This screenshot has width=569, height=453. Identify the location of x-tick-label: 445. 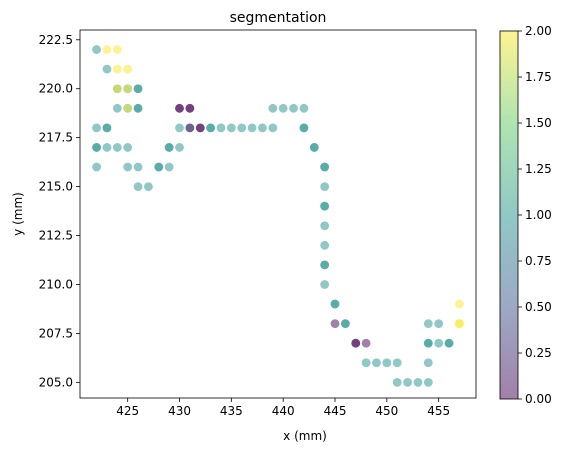
(335, 411).